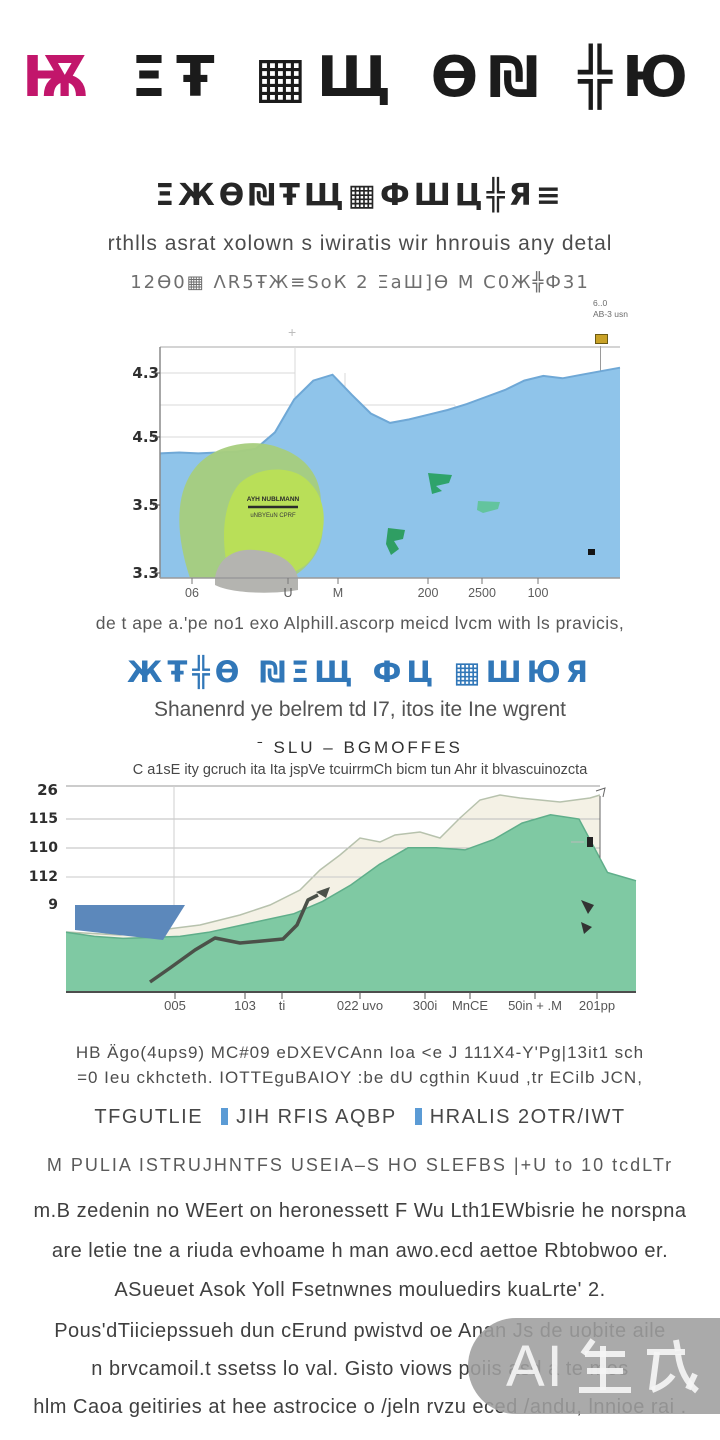 The image size is (720, 1440). Describe the element at coordinates (245, 1005) in the screenshot. I see `x-tick-label: 10³` at that location.